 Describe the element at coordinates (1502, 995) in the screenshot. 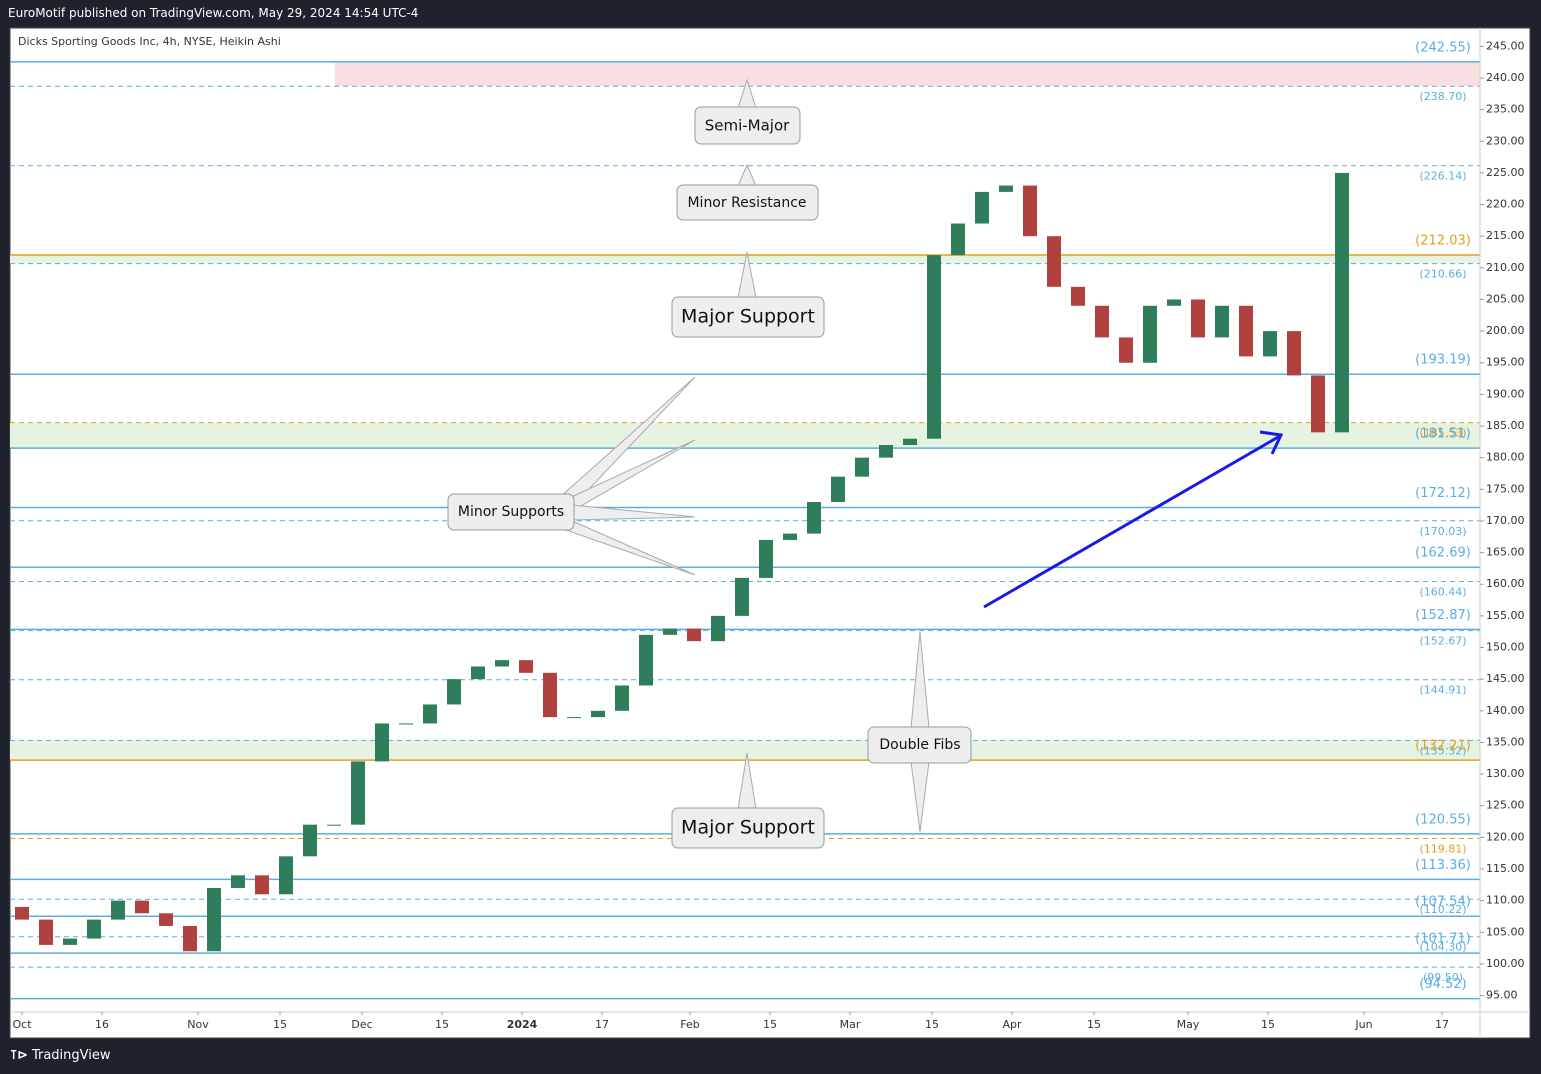

I see `y-tick-label: 95.00` at that location.